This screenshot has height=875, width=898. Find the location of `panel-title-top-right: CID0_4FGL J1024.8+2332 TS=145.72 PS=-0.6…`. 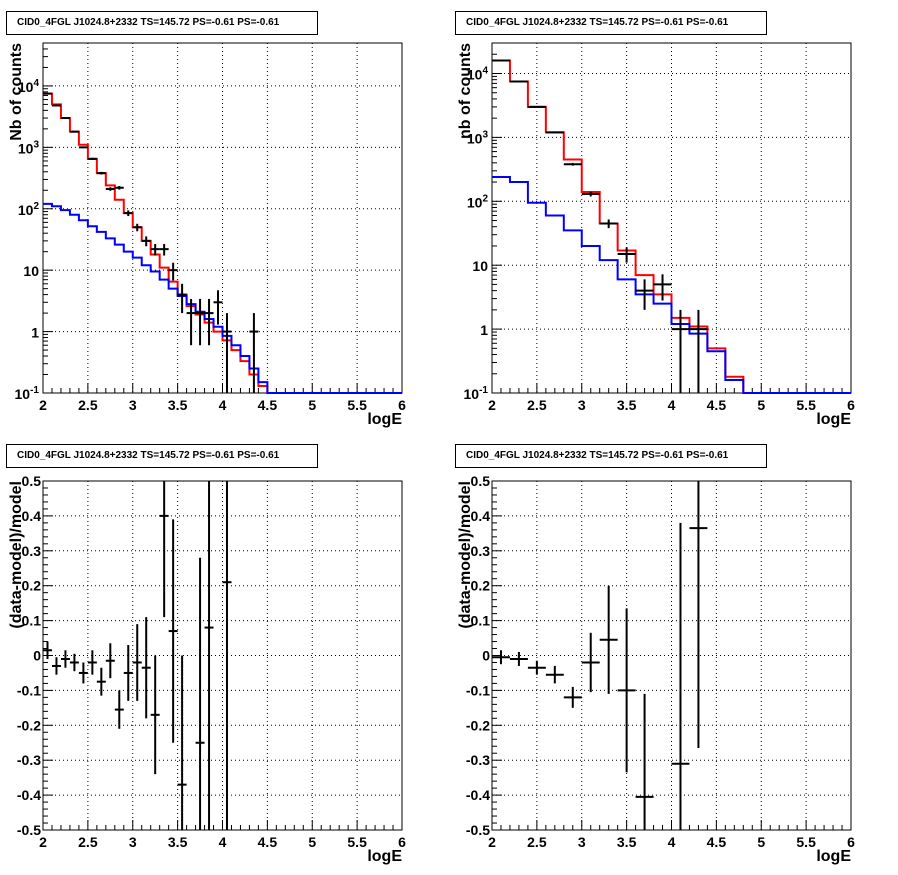

panel-title-top-right: CID0_4FGL J1024.8+2332 TS=145.72 PS=-0.6… is located at coordinates (611, 23).